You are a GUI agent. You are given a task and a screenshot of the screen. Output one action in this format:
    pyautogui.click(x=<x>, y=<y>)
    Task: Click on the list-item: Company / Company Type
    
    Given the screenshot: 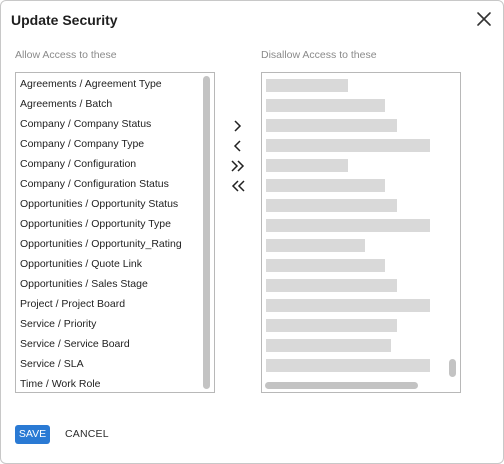 What is the action you would take?
    pyautogui.click(x=82, y=144)
    